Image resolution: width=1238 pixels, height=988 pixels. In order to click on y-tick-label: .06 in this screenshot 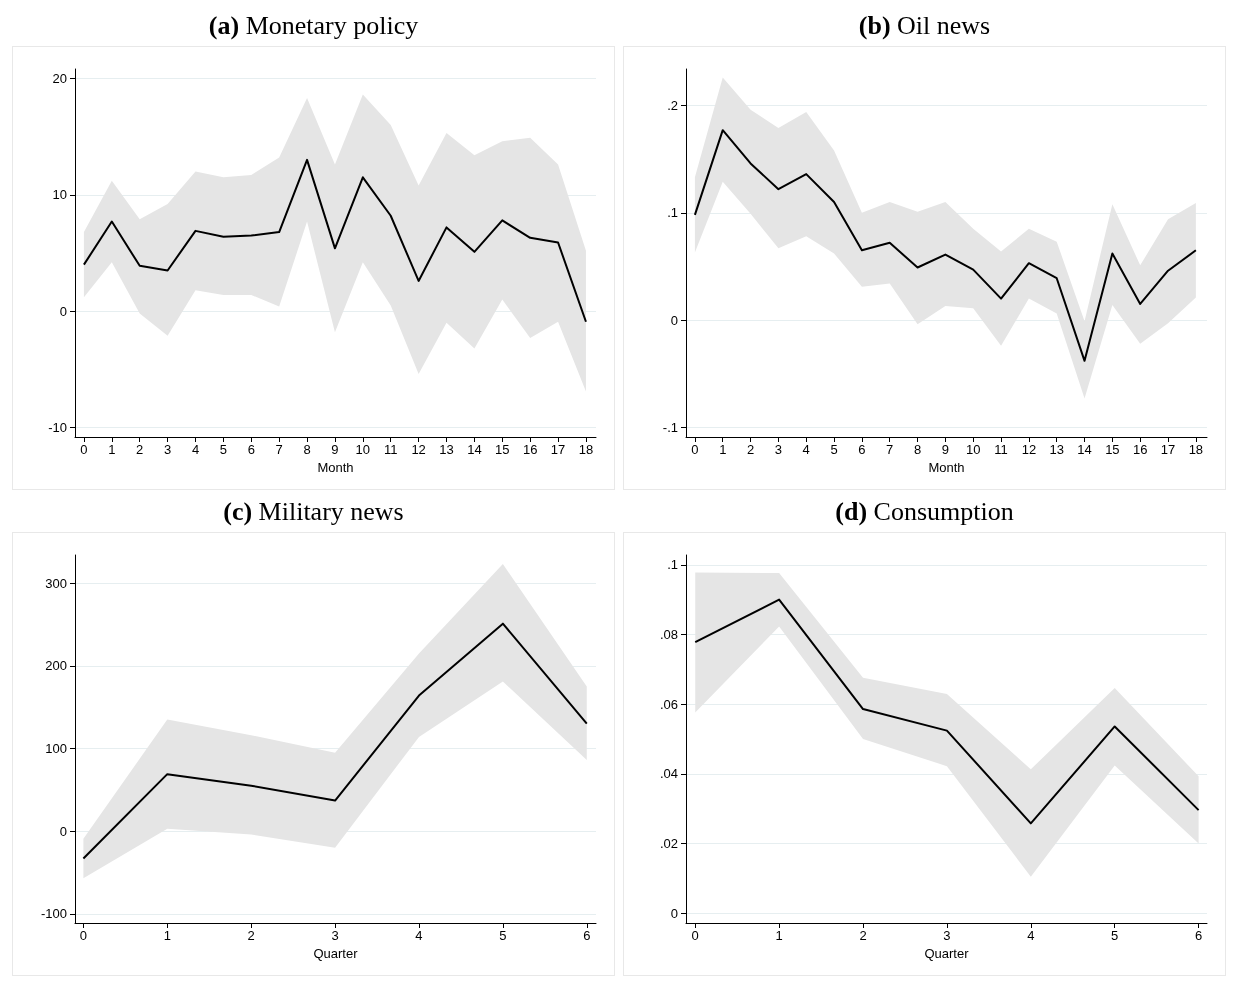, I will do `click(668, 704)`.